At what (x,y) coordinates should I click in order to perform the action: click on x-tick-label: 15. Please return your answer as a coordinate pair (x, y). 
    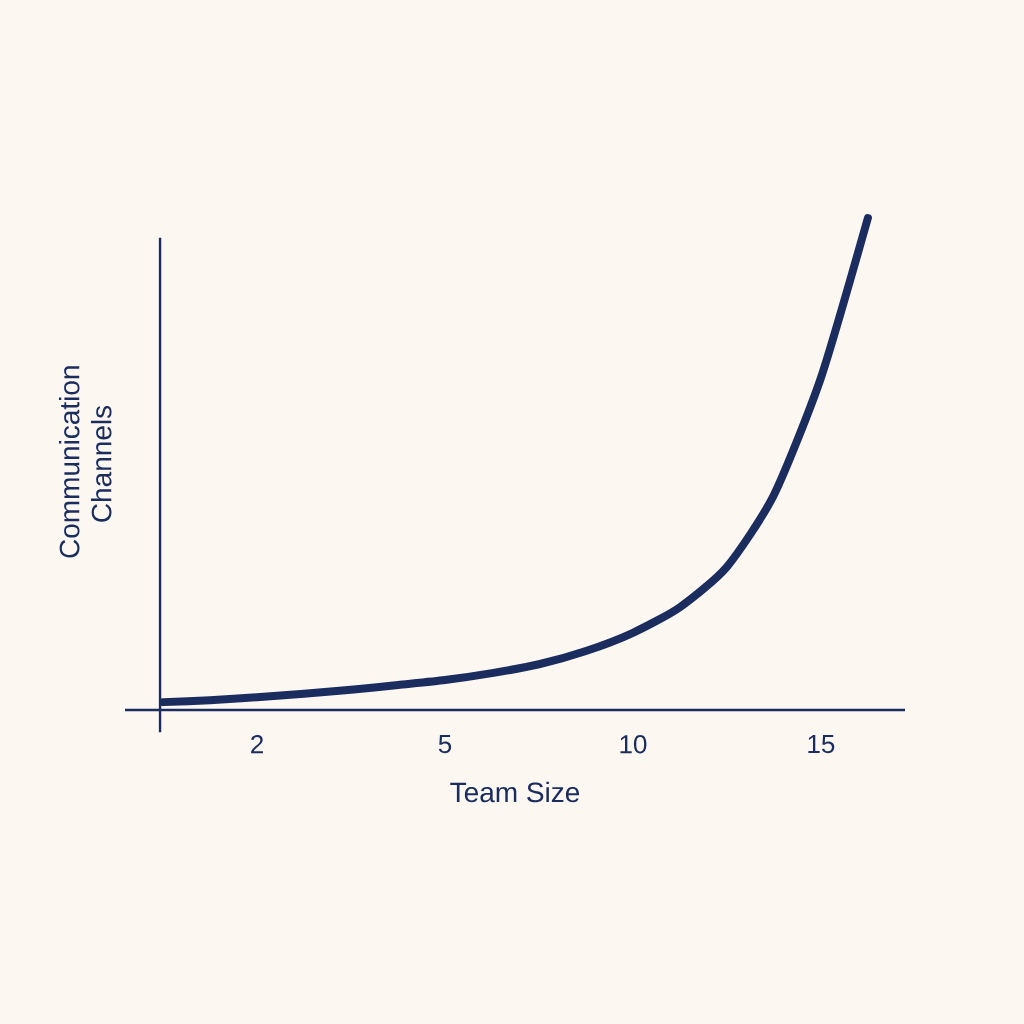
    Looking at the image, I should click on (821, 744).